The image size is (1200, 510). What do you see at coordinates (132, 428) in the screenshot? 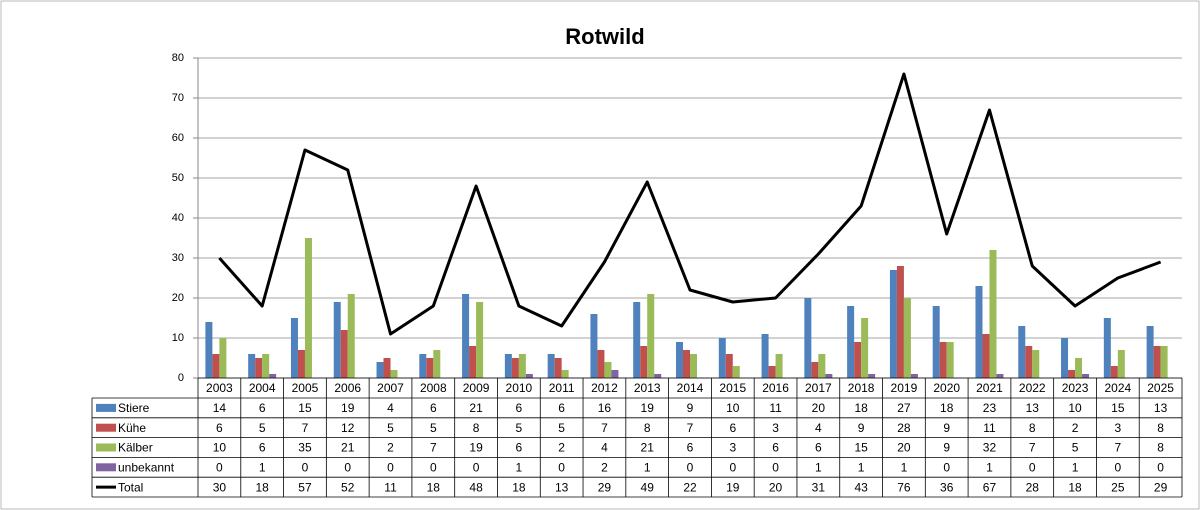
I see `legend-label: Kühe` at bounding box center [132, 428].